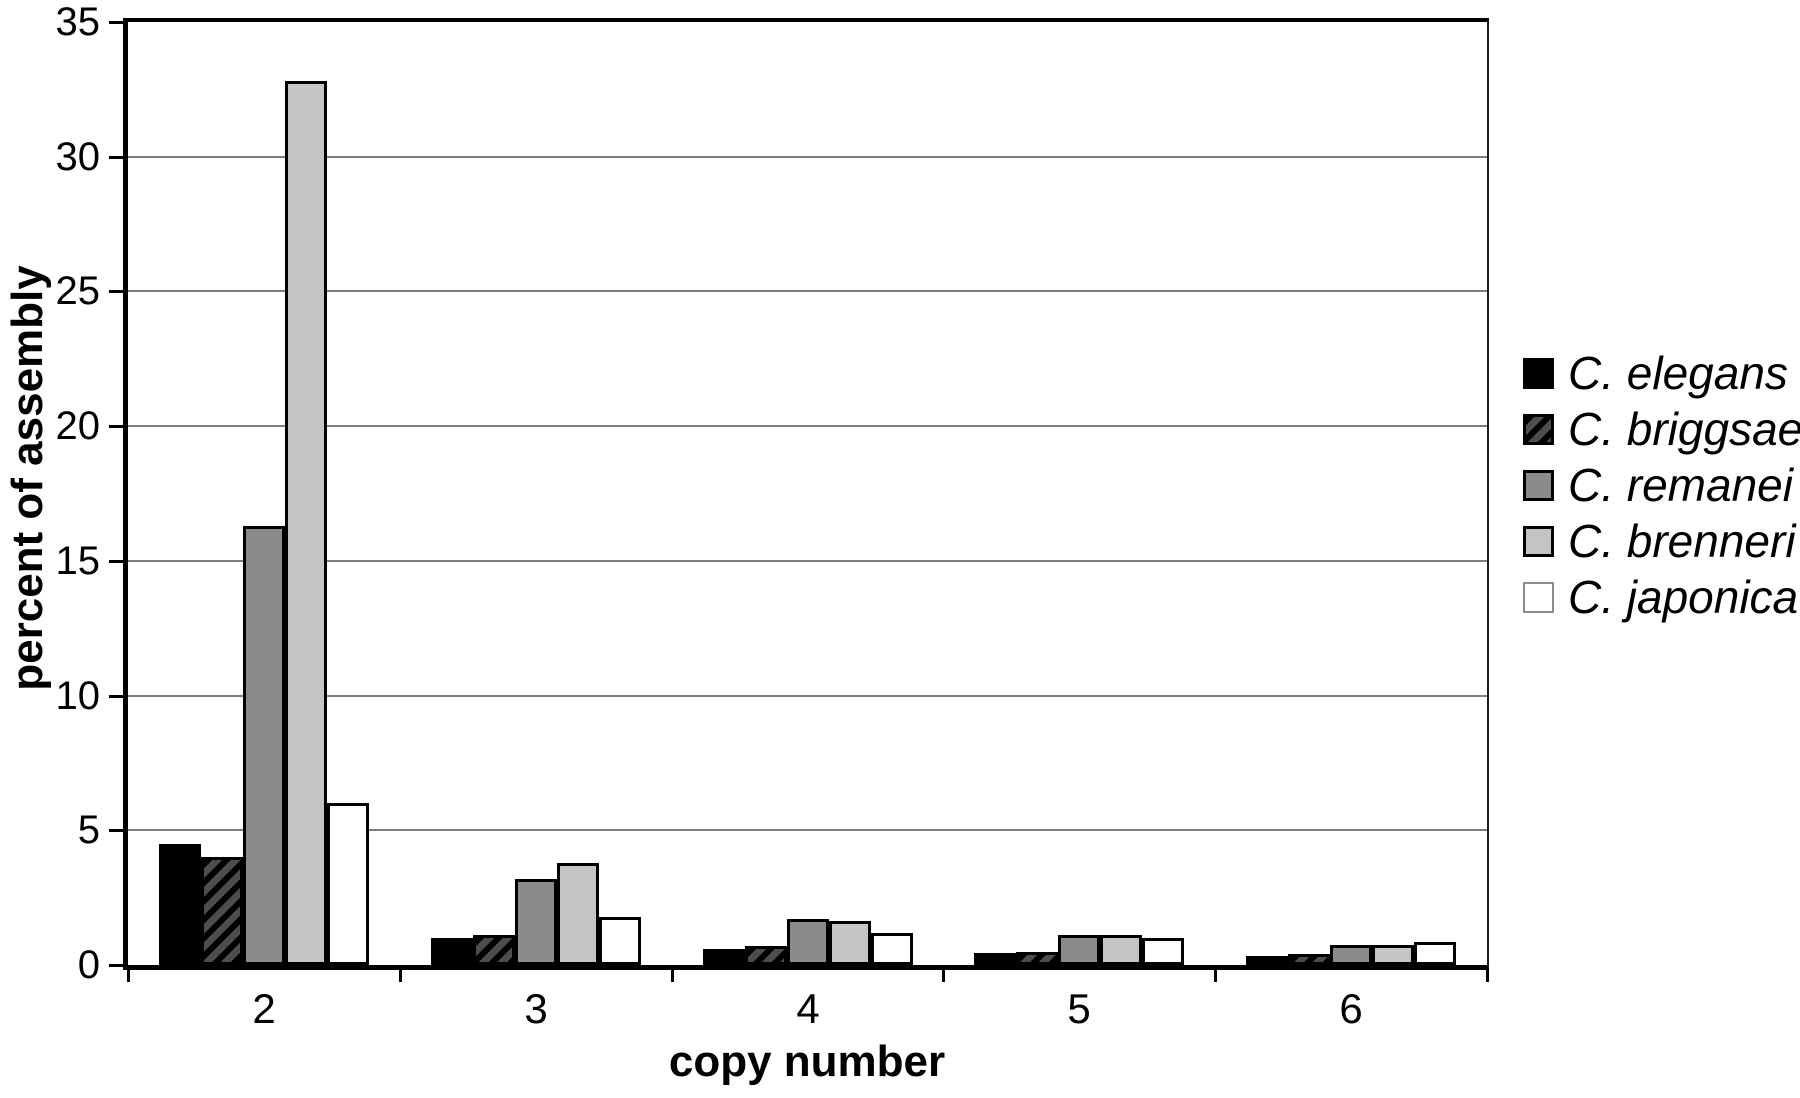  Describe the element at coordinates (995, 959) in the screenshot. I see `bar-C--elegans-copy5` at that location.